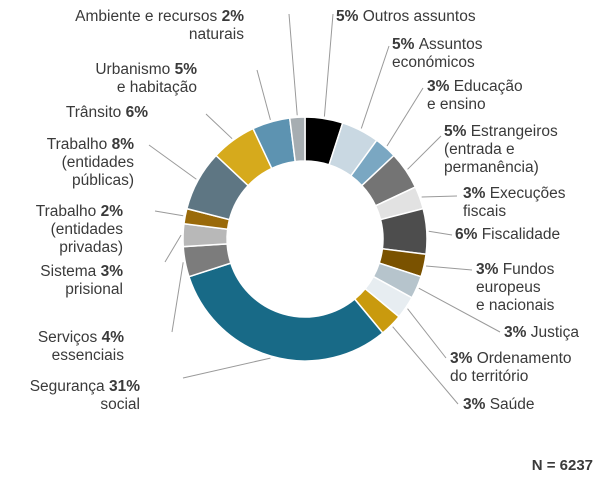 The width and height of the screenshot is (607, 480). What do you see at coordinates (81, 280) in the screenshot?
I see `slice-label-12: Sistema 3% prisional` at bounding box center [81, 280].